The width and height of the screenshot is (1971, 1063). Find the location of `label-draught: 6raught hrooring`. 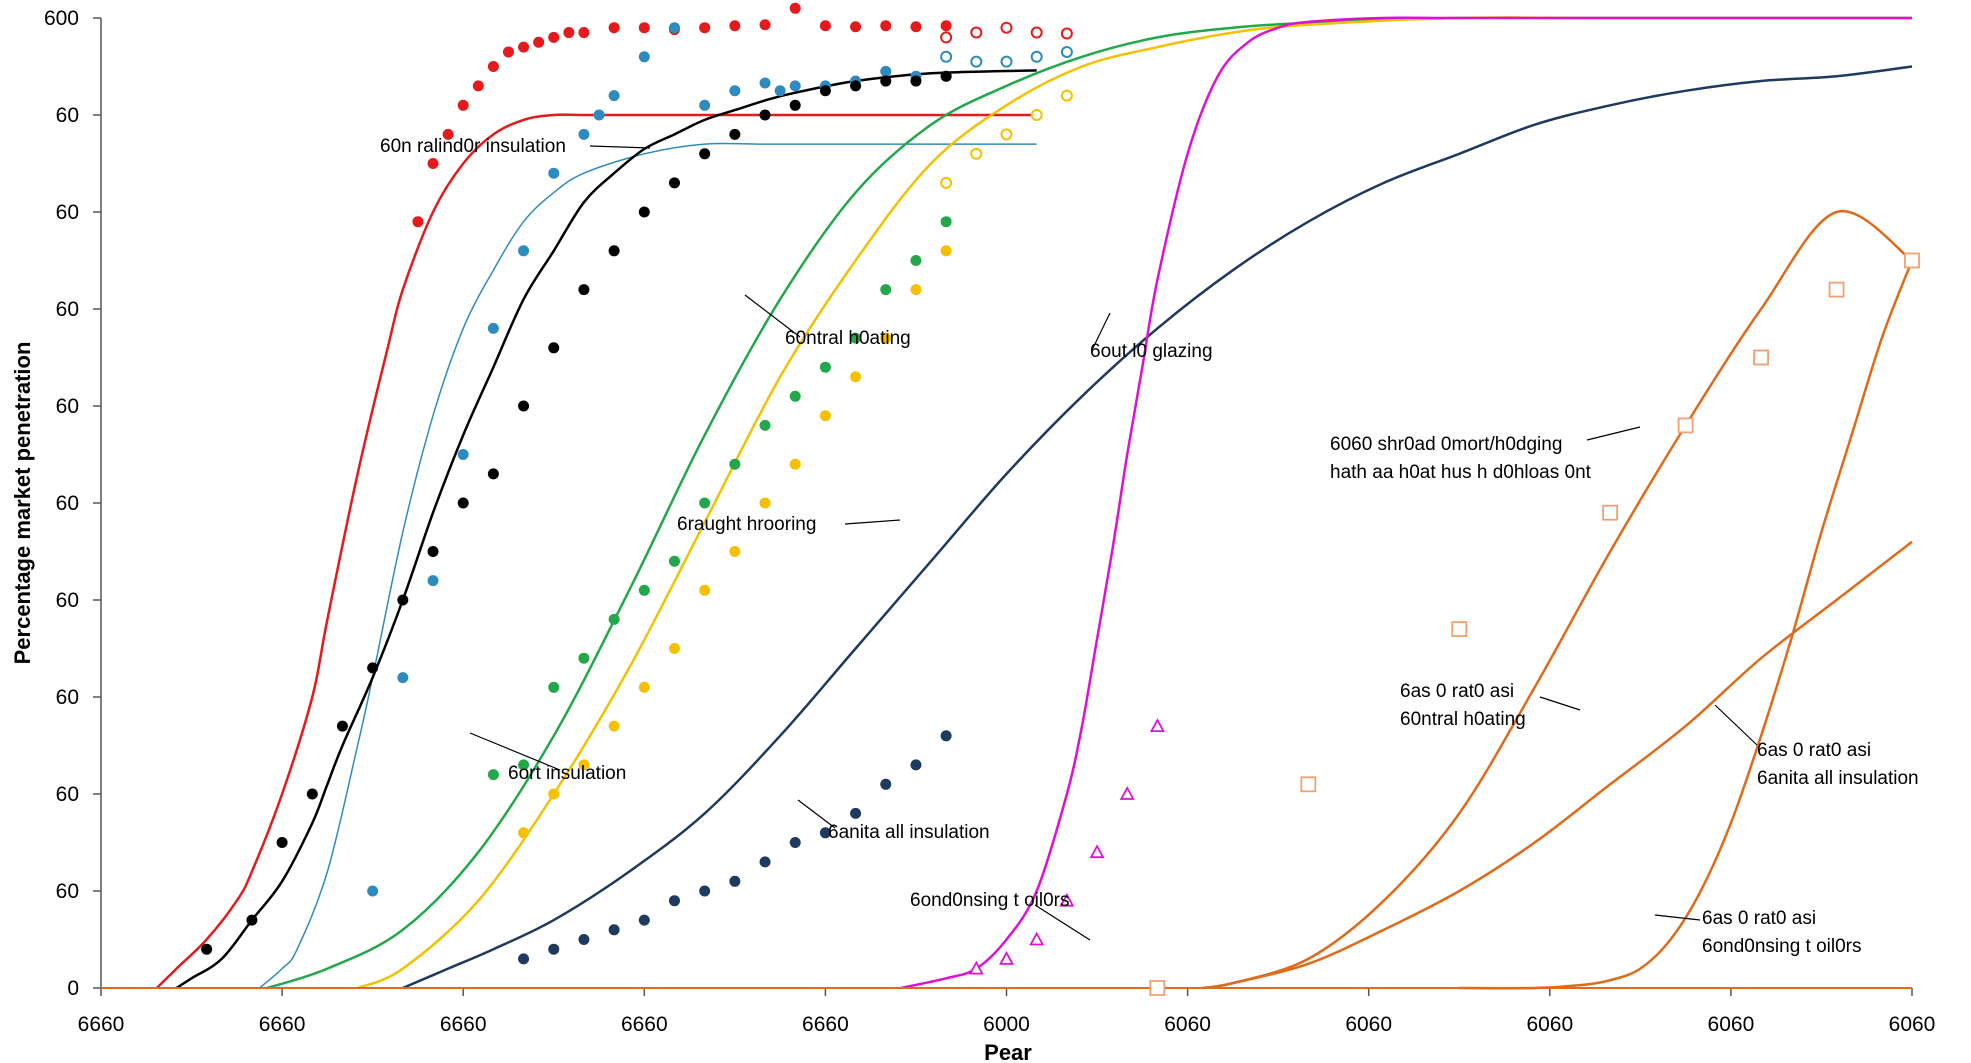

label-draught: 6raught hrooring is located at coordinates (746, 524).